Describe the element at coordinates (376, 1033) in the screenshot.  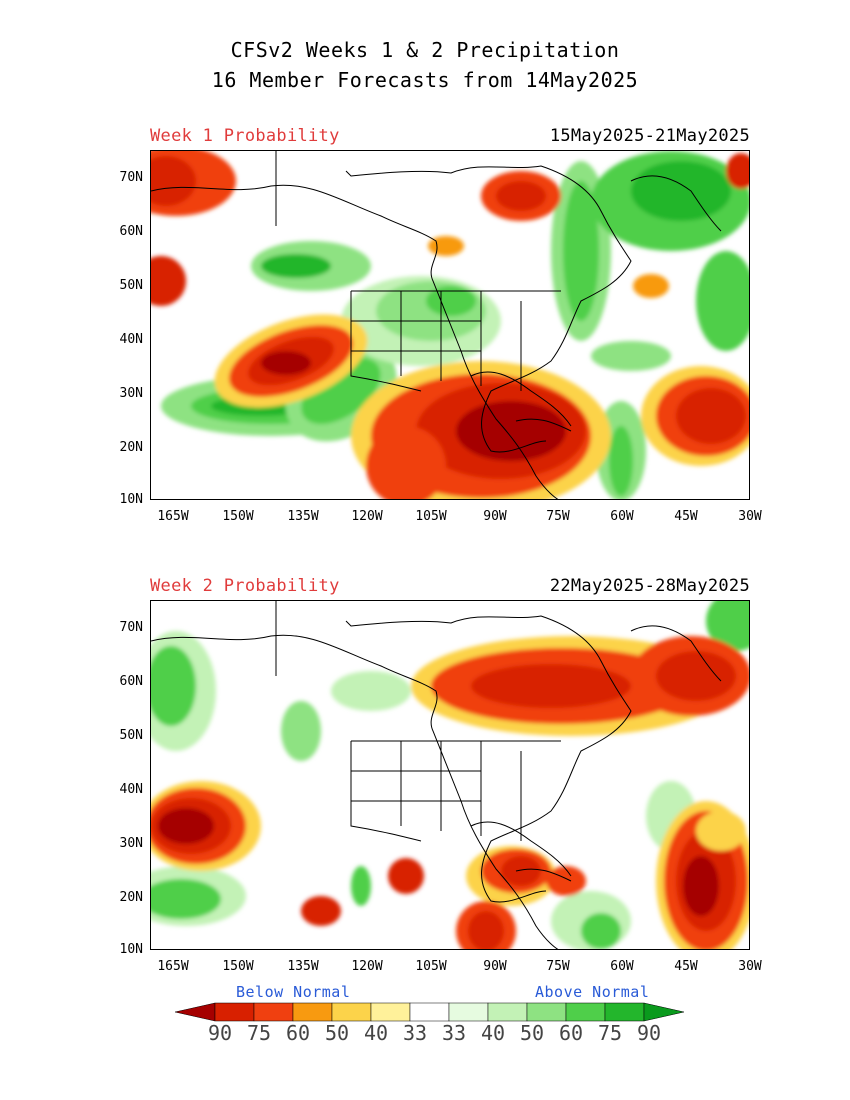
I see `legend-value: 40` at that location.